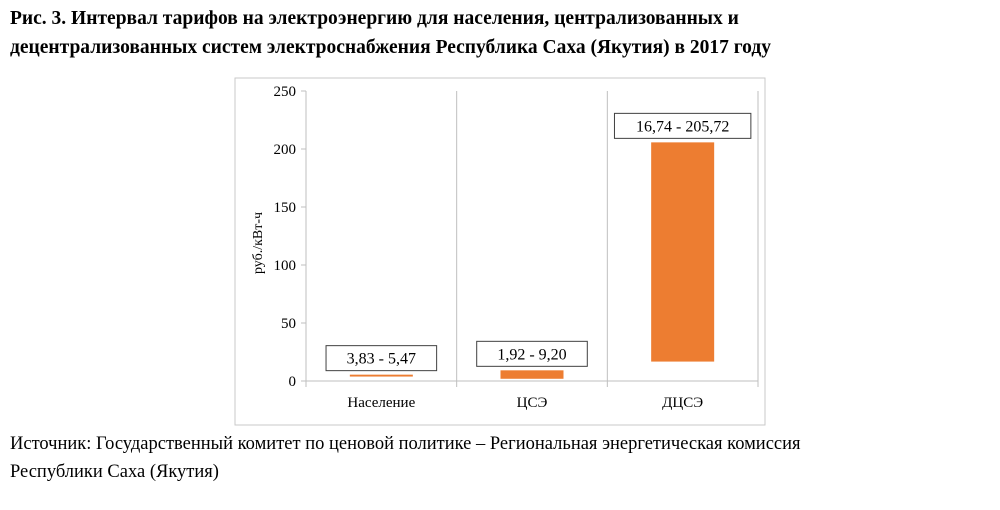 Image resolution: width=1000 pixels, height=510 pixels. What do you see at coordinates (285, 150) in the screenshot?
I see `y-tick-label: 200` at bounding box center [285, 150].